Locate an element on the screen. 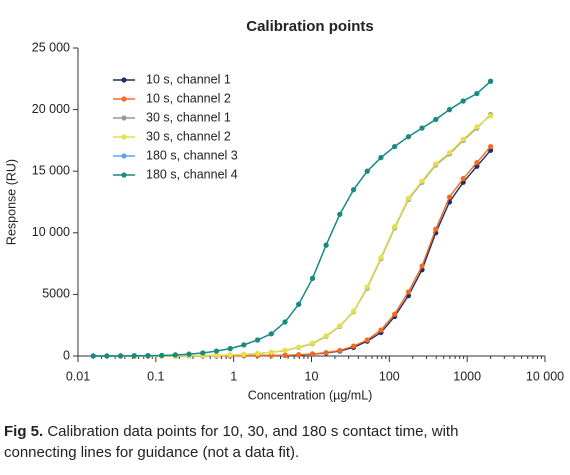 Image resolution: width=570 pixels, height=475 pixels. x-tick-label: 1 is located at coordinates (233, 376).